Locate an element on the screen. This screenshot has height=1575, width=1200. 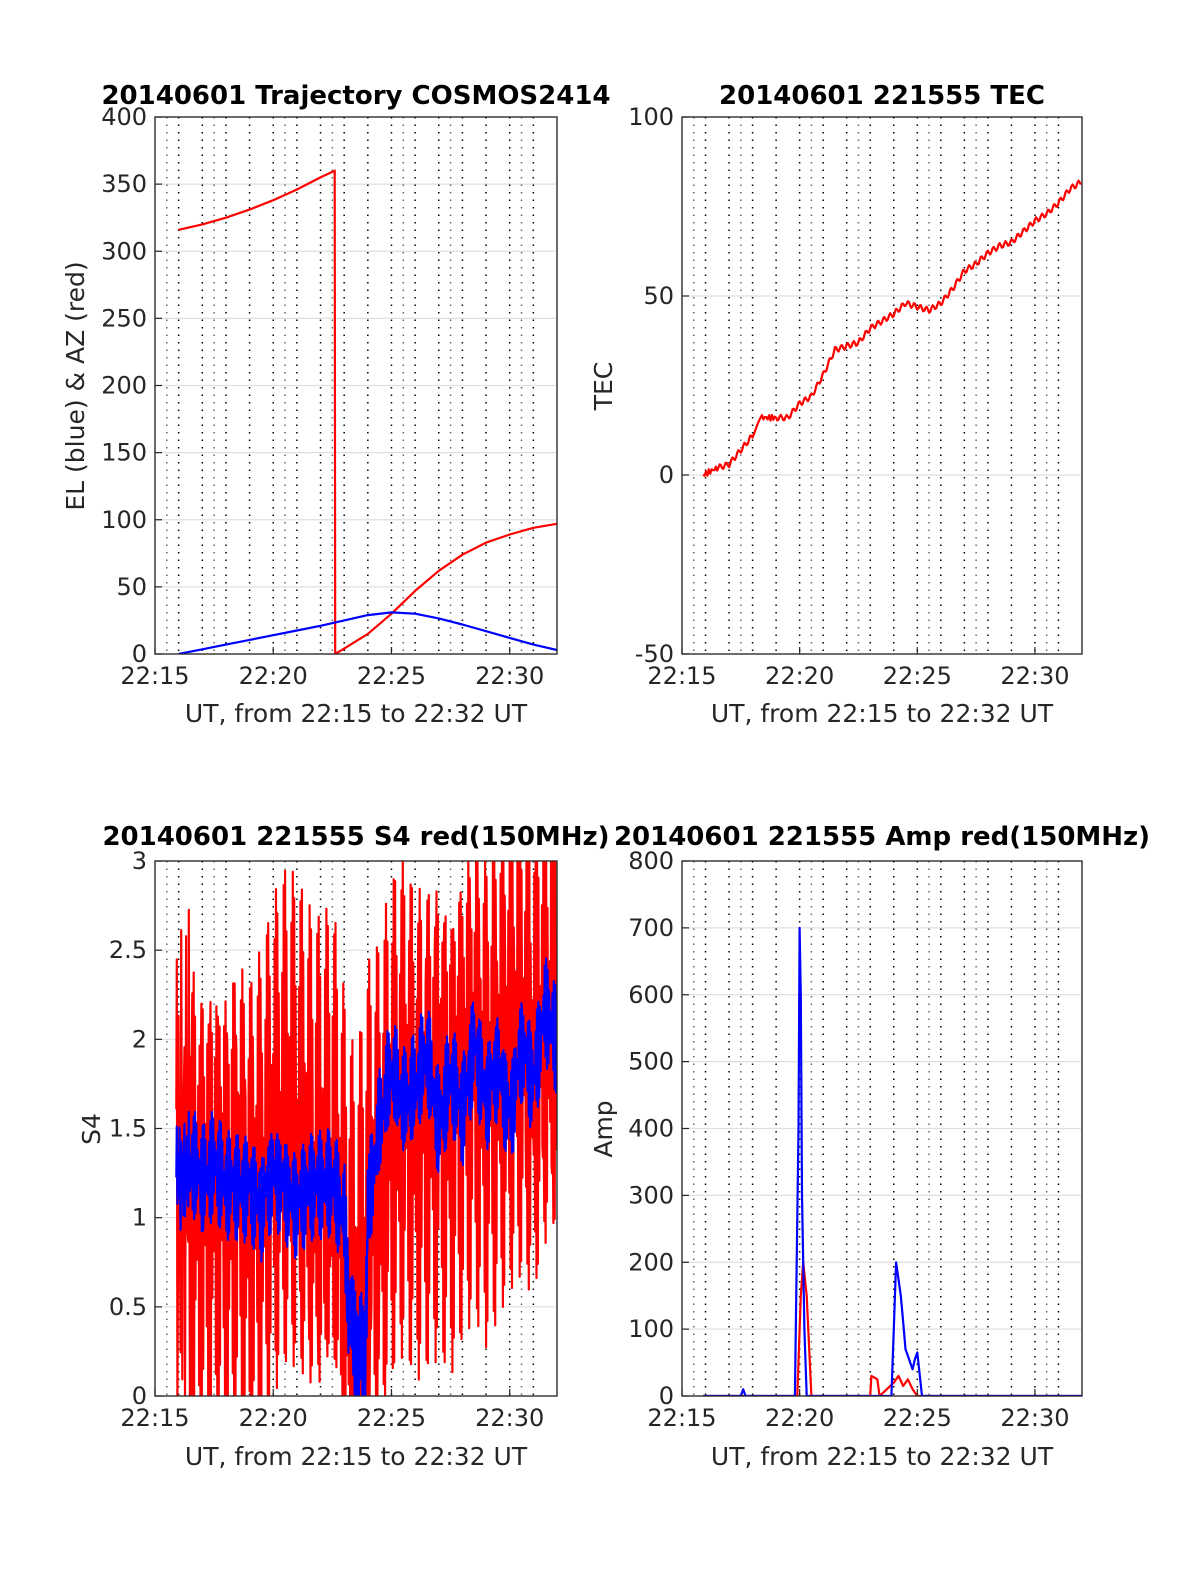
y-tick-label: 250 is located at coordinates (124, 318).